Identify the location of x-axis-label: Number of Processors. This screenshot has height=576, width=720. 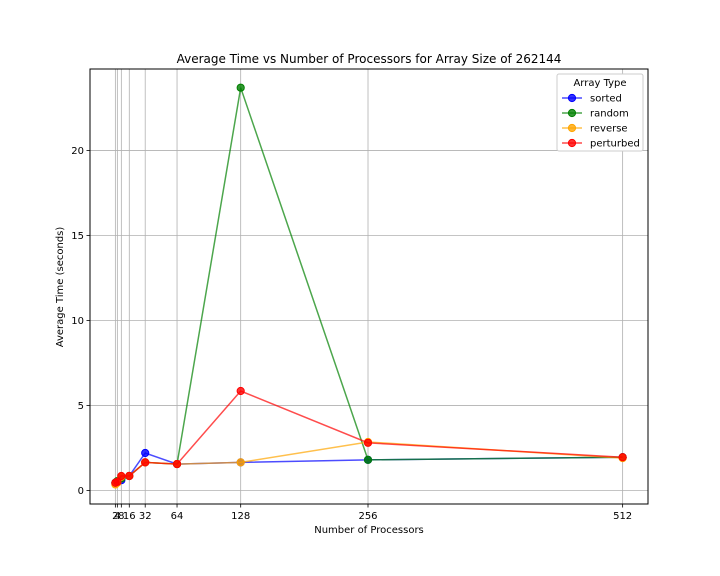
(369, 530).